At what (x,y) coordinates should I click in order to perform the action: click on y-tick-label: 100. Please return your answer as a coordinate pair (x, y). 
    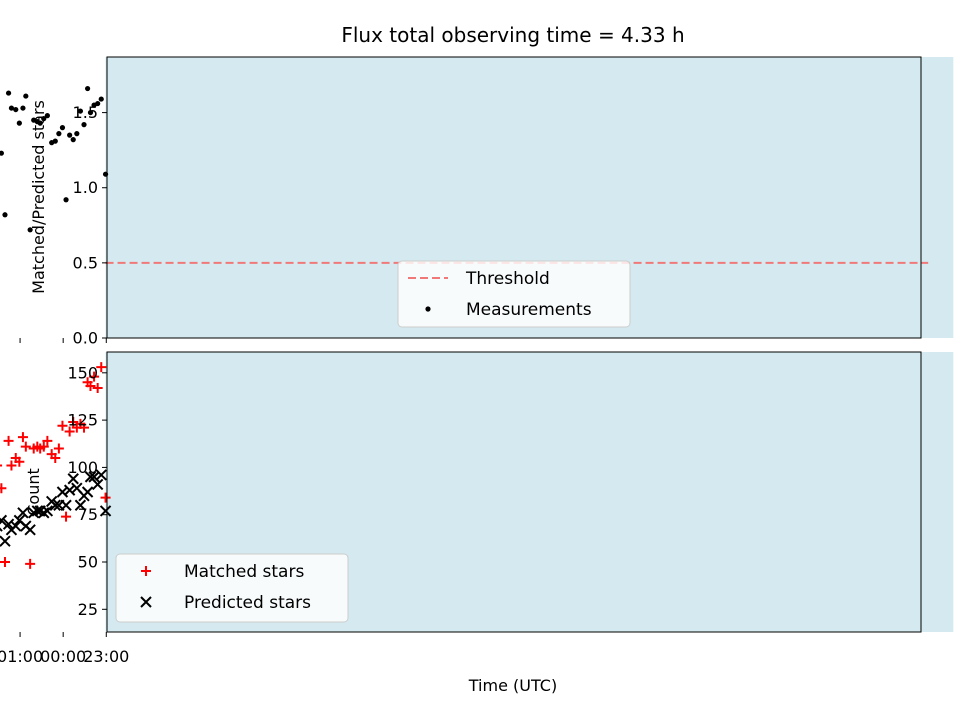
    Looking at the image, I should click on (82, 467).